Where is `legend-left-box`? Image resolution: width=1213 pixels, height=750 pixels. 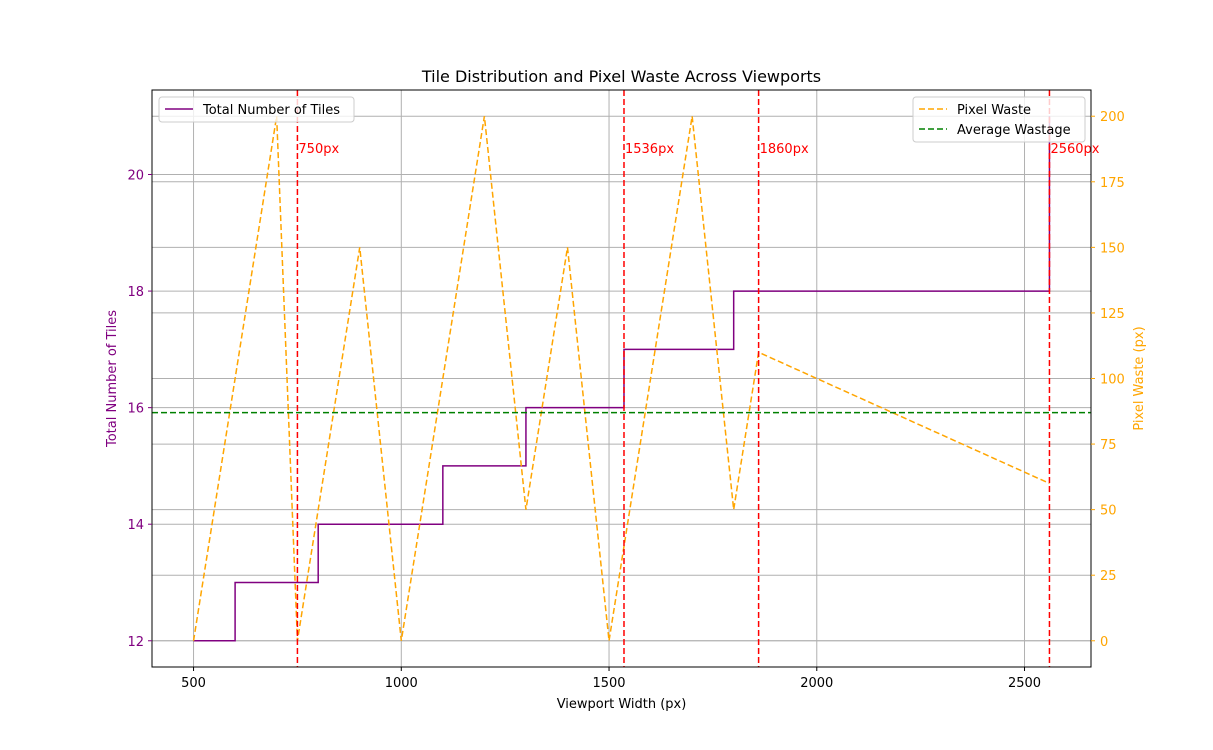 legend-left-box is located at coordinates (256, 109).